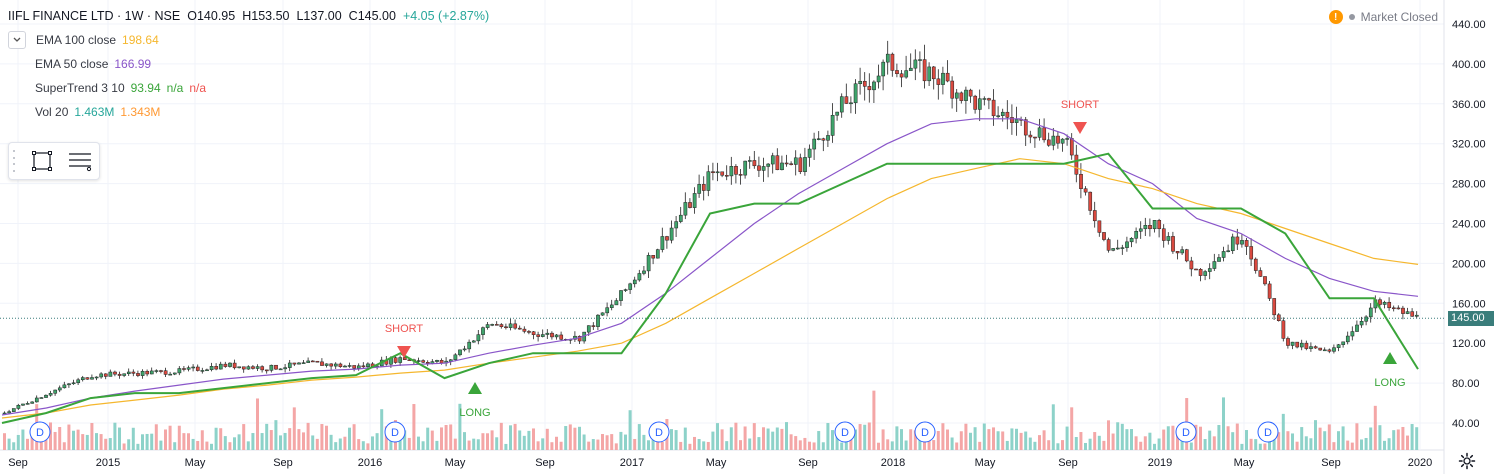 The height and width of the screenshot is (474, 1494). Describe the element at coordinates (1469, 225) in the screenshot. I see `price-tick-label: 240.00` at that location.